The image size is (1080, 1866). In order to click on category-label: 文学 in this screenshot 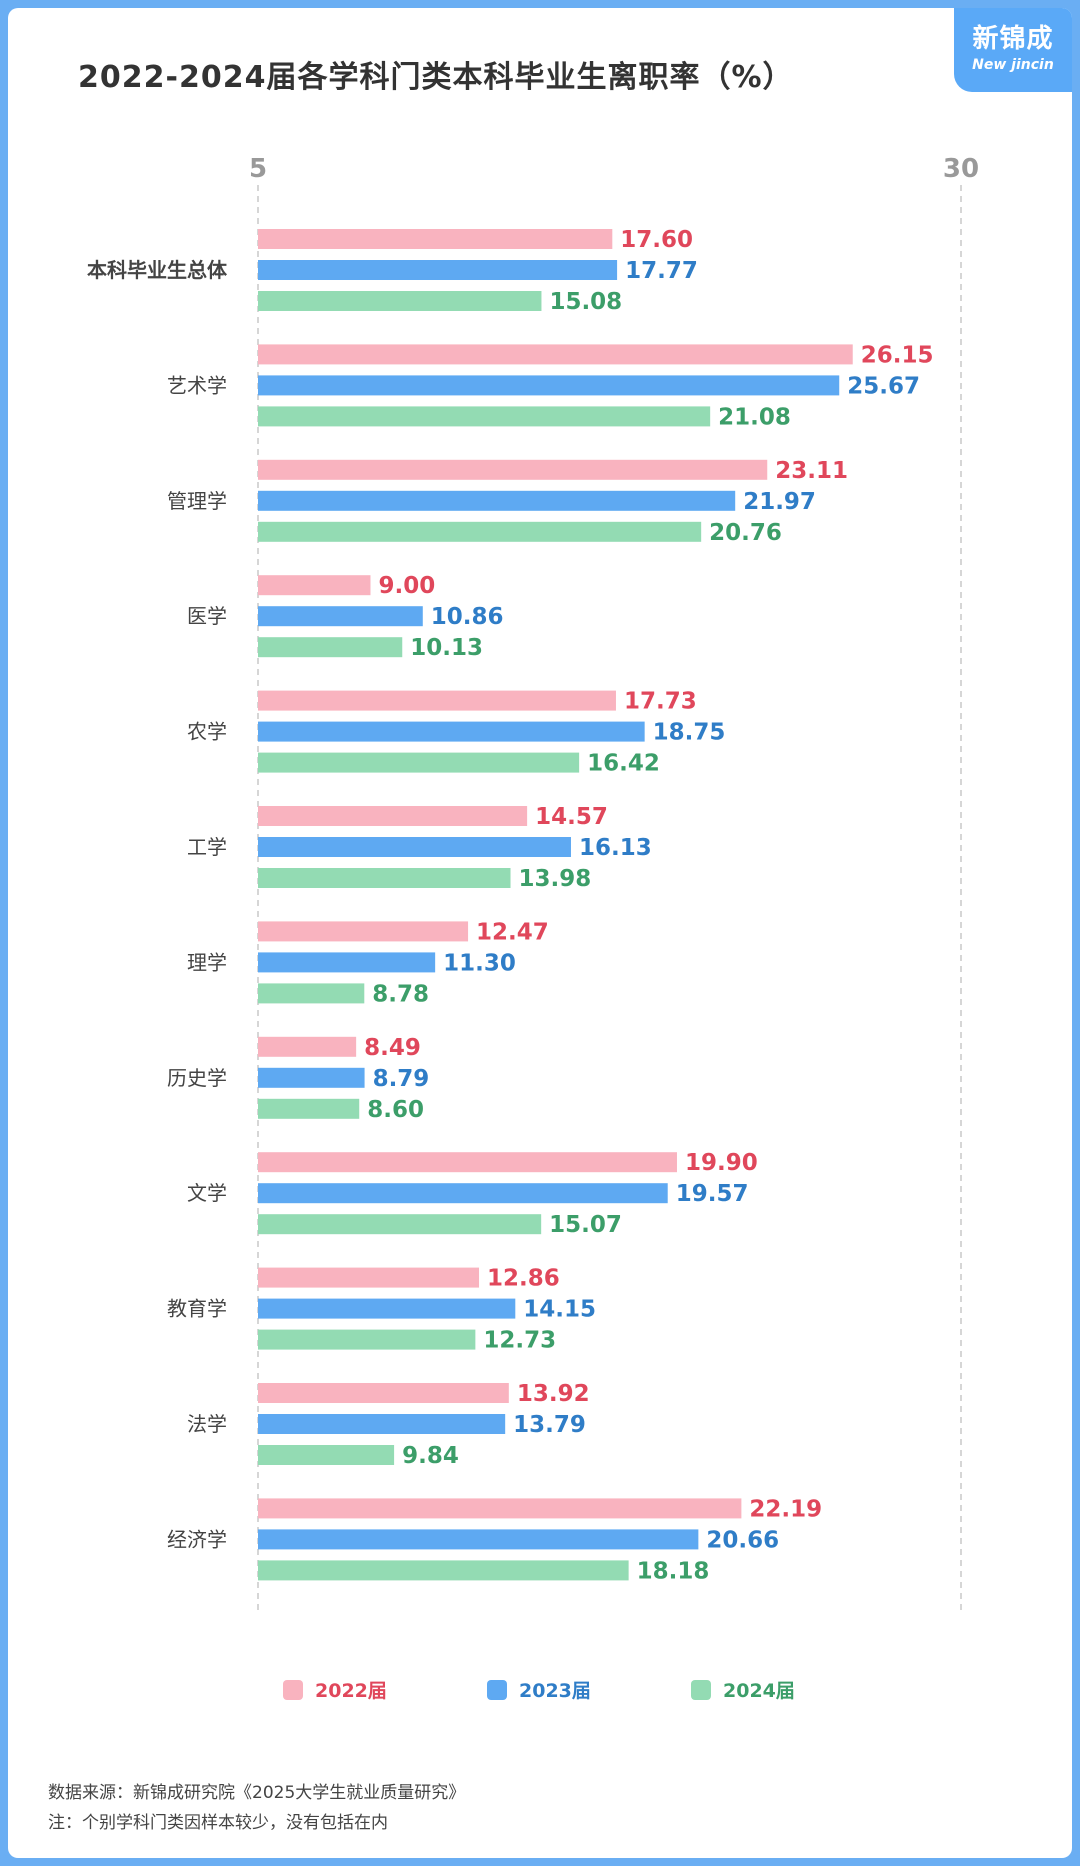, I will do `click(207, 1193)`.